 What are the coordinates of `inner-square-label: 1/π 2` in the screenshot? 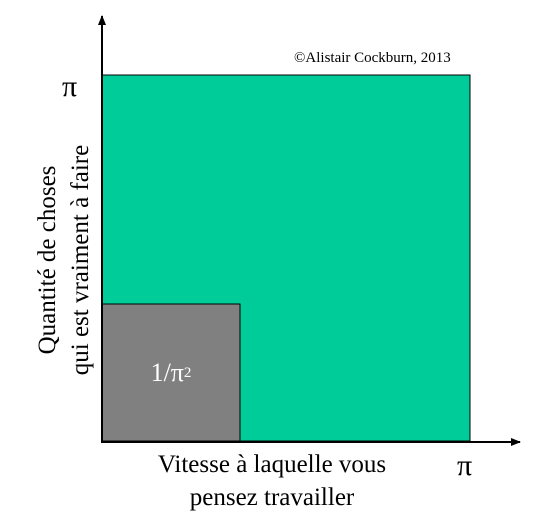 It's located at (171, 372).